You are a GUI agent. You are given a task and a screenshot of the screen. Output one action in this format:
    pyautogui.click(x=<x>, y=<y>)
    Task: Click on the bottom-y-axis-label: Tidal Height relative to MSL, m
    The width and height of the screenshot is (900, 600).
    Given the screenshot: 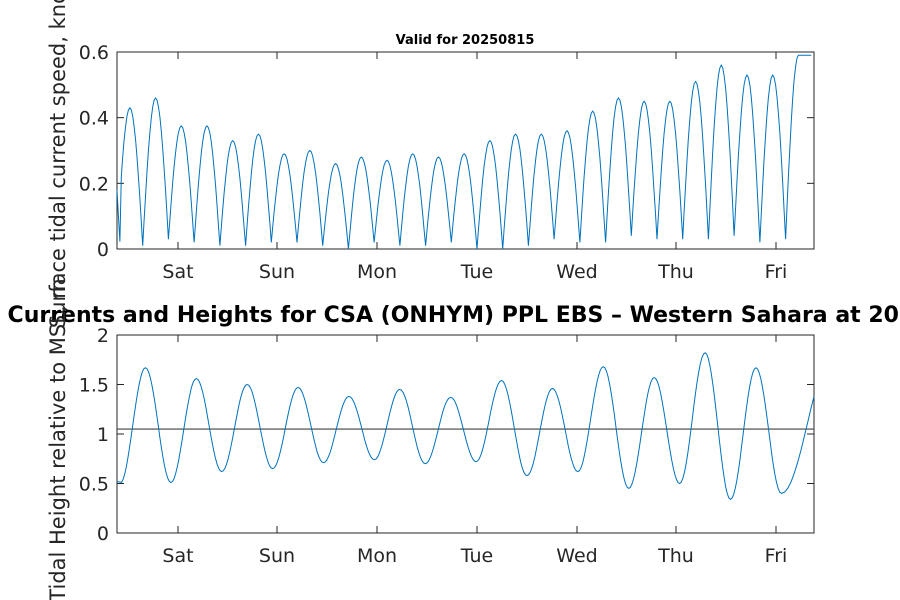 What is the action you would take?
    pyautogui.click(x=58, y=439)
    